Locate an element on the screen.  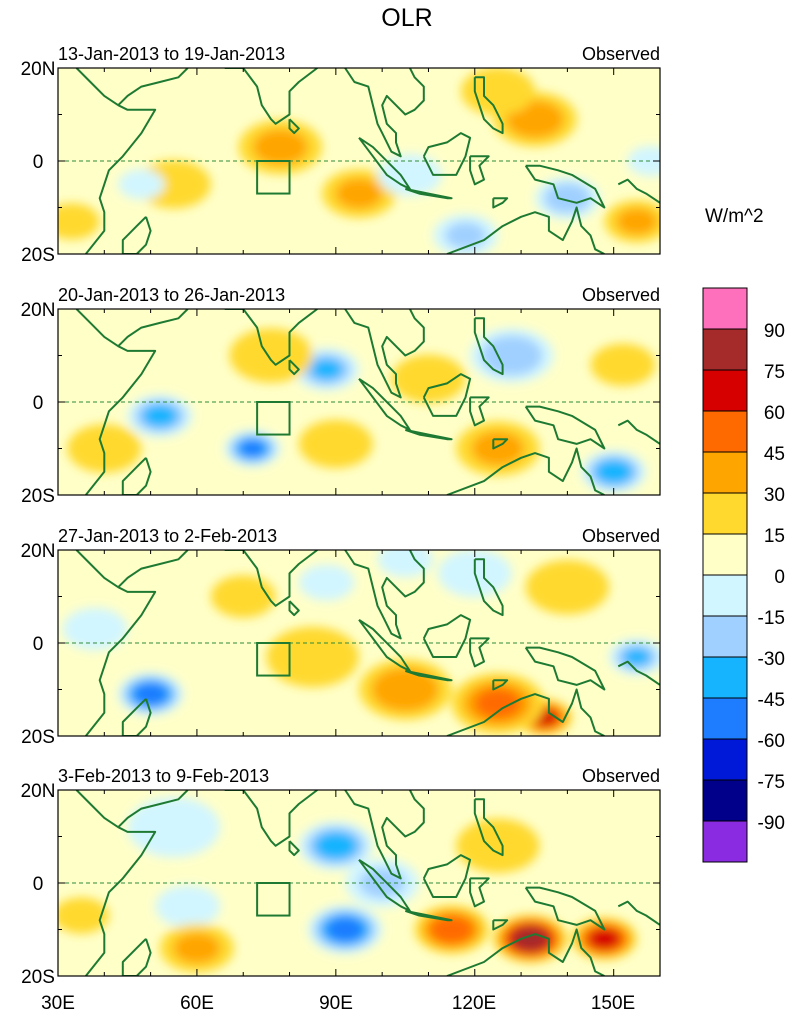
region-box is located at coordinates (273, 899).